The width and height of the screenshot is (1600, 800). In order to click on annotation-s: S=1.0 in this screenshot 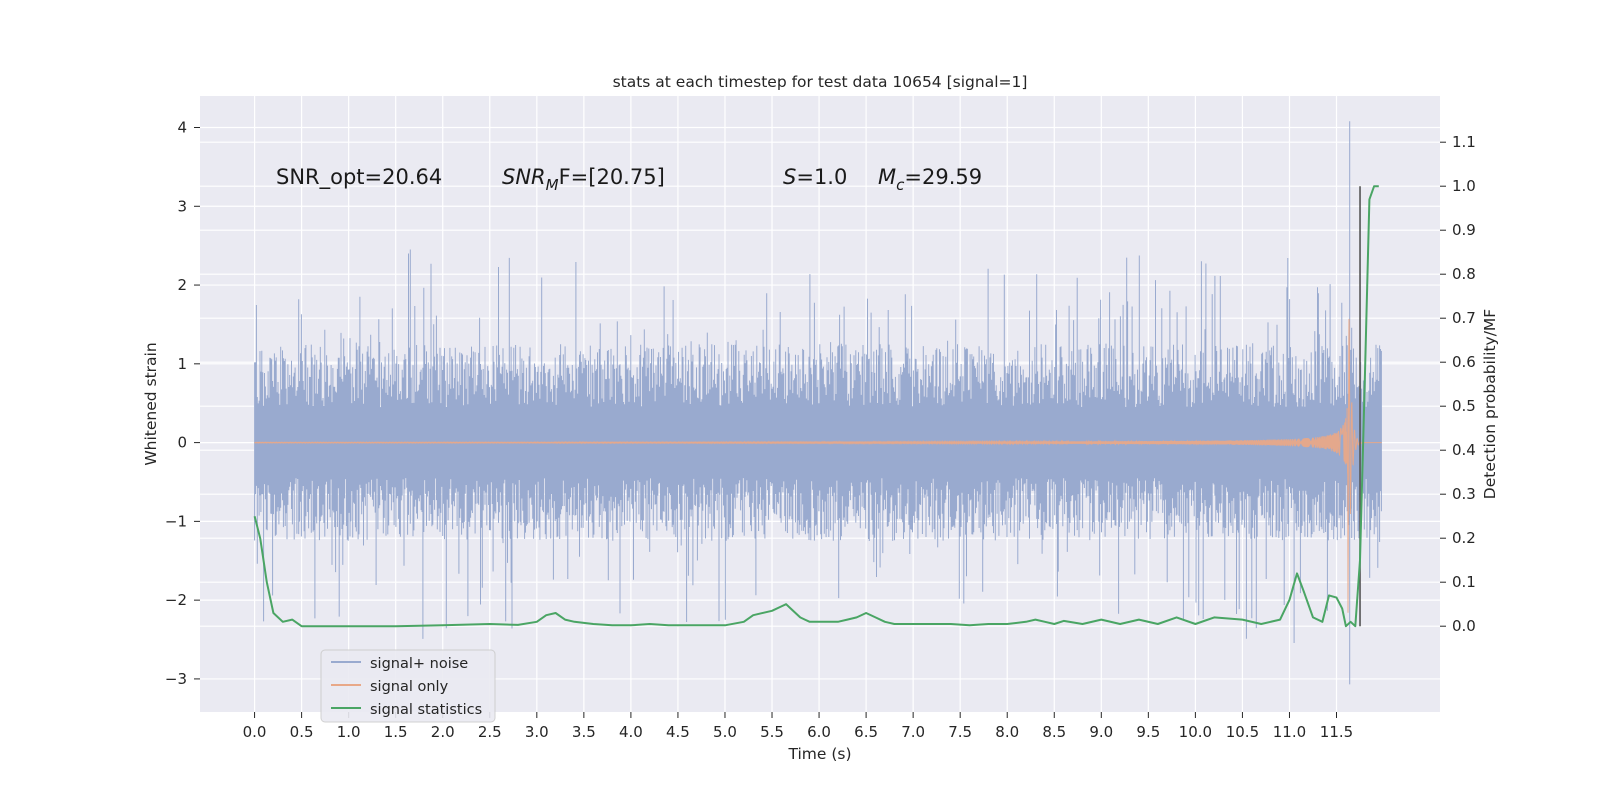, I will do `click(815, 177)`.